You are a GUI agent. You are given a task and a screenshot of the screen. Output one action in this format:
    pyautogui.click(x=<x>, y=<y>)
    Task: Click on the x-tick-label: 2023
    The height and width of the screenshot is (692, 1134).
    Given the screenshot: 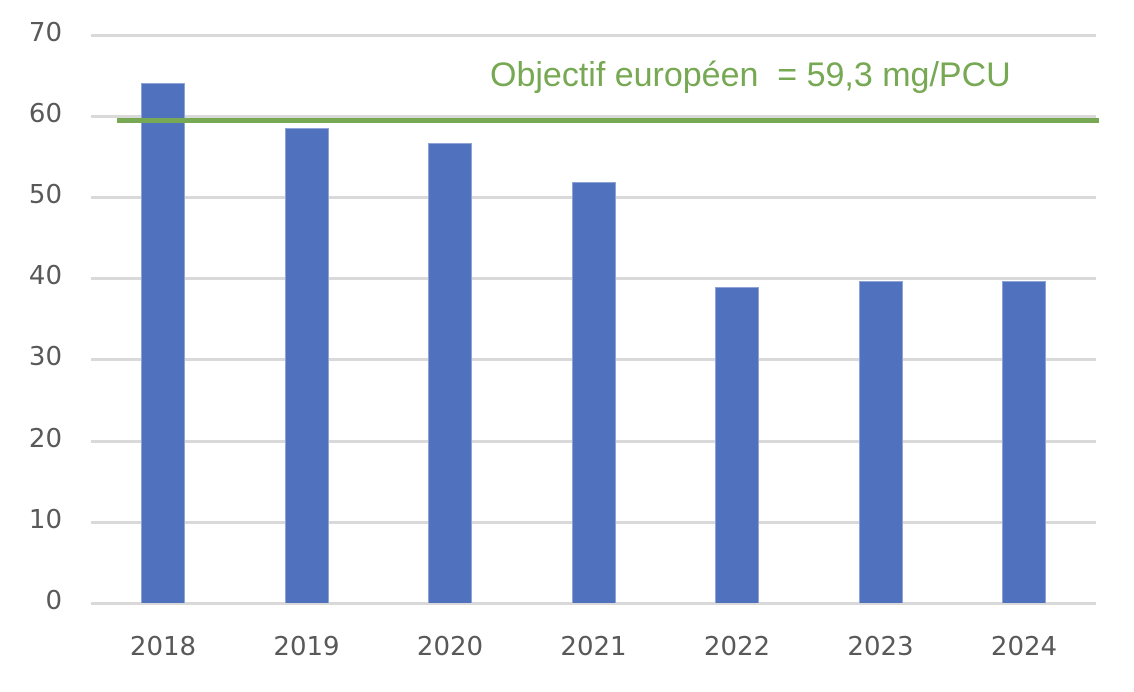 What is the action you would take?
    pyautogui.click(x=880, y=647)
    